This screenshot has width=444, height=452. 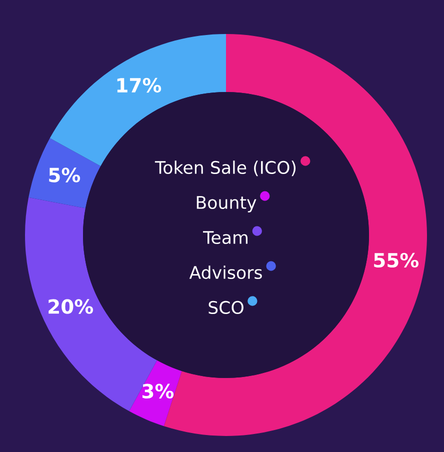 What do you see at coordinates (71, 306) in the screenshot?
I see `data-label: 20%` at bounding box center [71, 306].